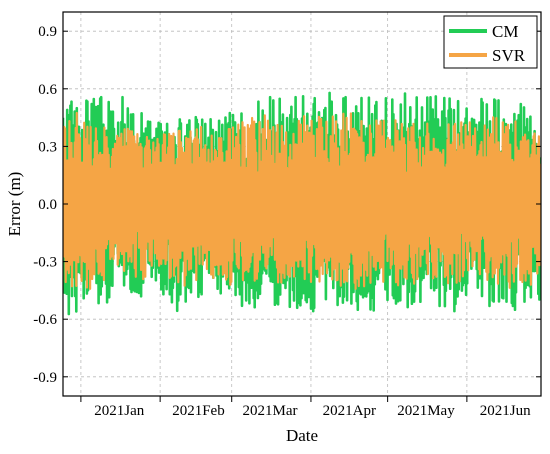 The width and height of the screenshot is (550, 454). What do you see at coordinates (270, 411) in the screenshot?
I see `x-tick-label: 2021Mar` at bounding box center [270, 411].